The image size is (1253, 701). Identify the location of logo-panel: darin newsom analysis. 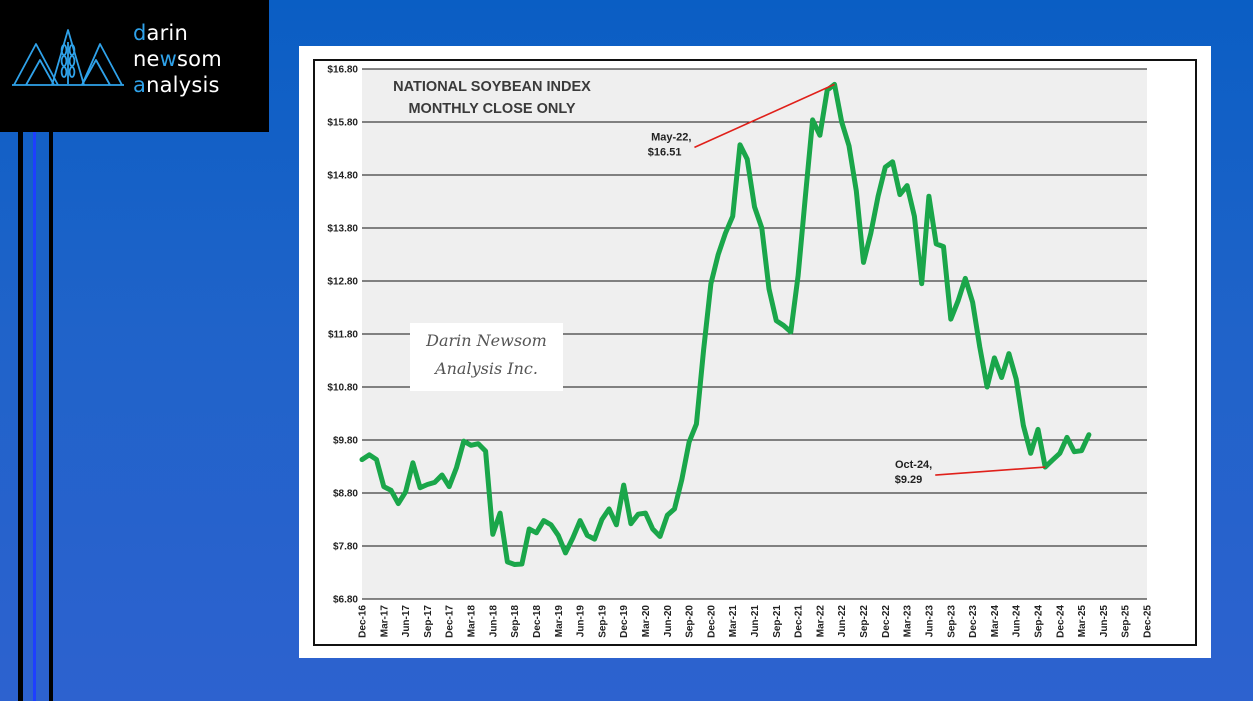
(134, 66).